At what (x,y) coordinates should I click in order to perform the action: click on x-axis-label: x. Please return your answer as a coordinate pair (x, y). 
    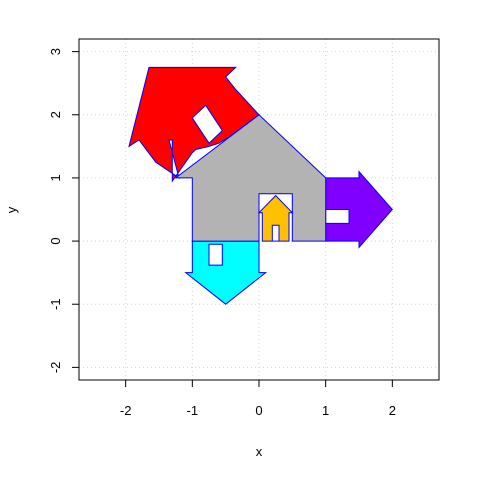
    Looking at the image, I should click on (259, 451).